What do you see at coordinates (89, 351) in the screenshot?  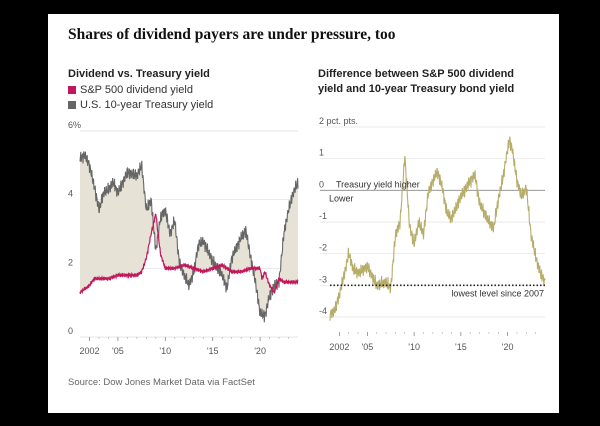 I see `left-x-tick-label: 2002` at bounding box center [89, 351].